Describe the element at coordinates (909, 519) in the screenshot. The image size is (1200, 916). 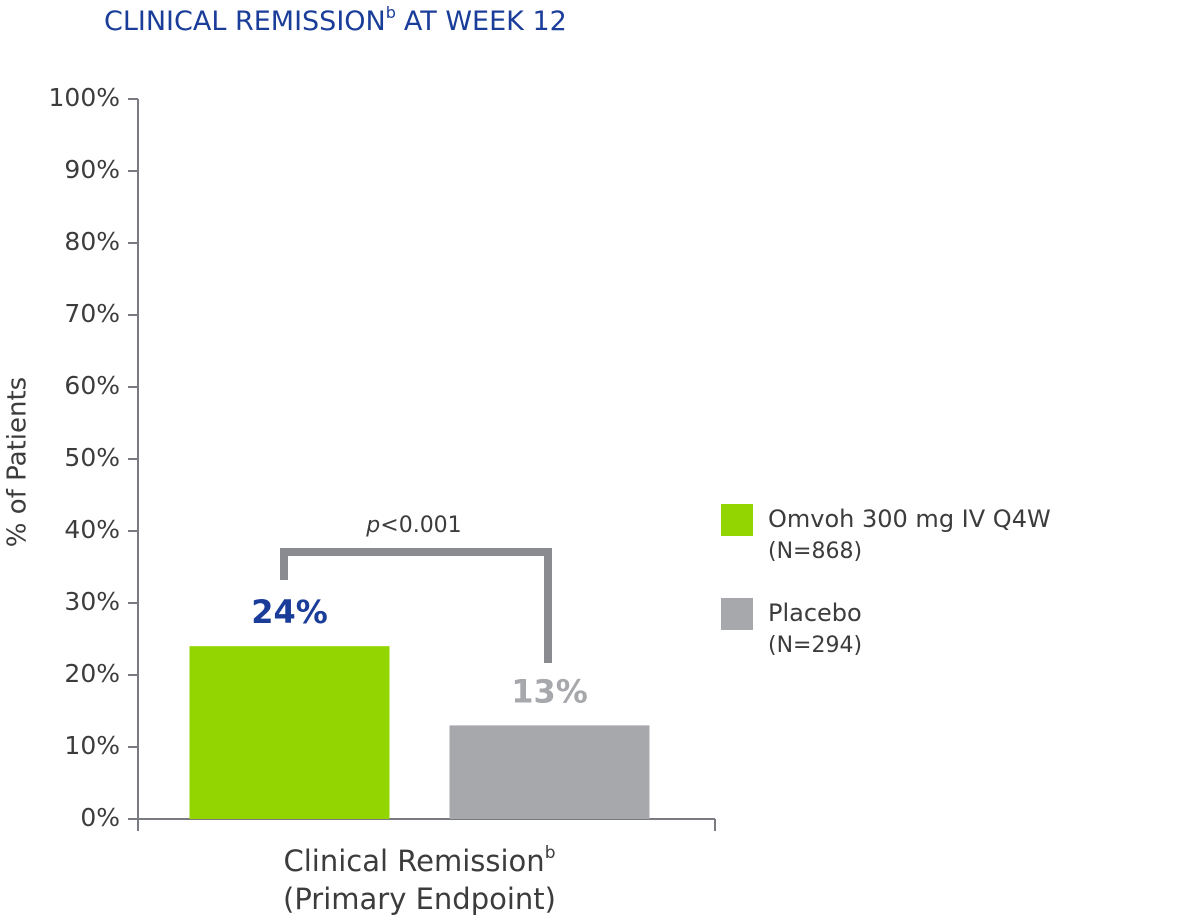
I see `legend-label: Omvoh 300 mg IV Q4W` at that location.